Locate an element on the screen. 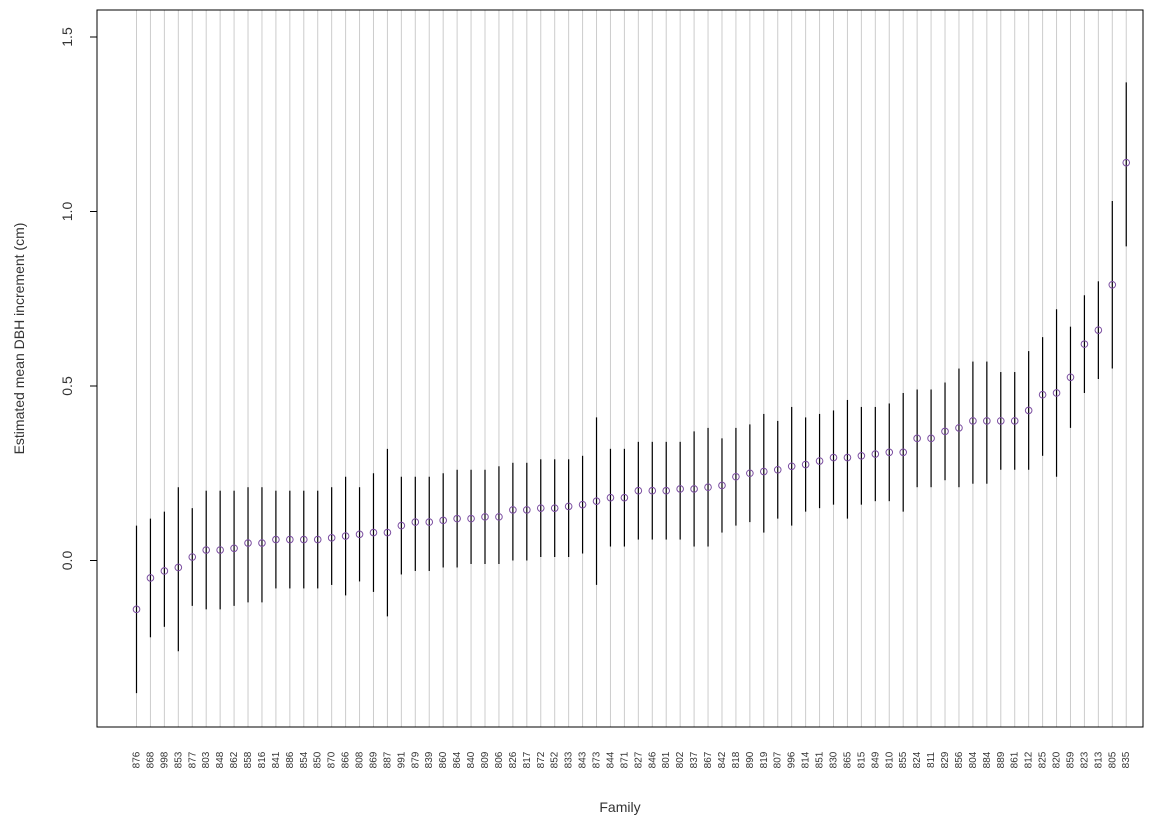 The width and height of the screenshot is (1155, 818). x-tick-label: 866 is located at coordinates (346, 759).